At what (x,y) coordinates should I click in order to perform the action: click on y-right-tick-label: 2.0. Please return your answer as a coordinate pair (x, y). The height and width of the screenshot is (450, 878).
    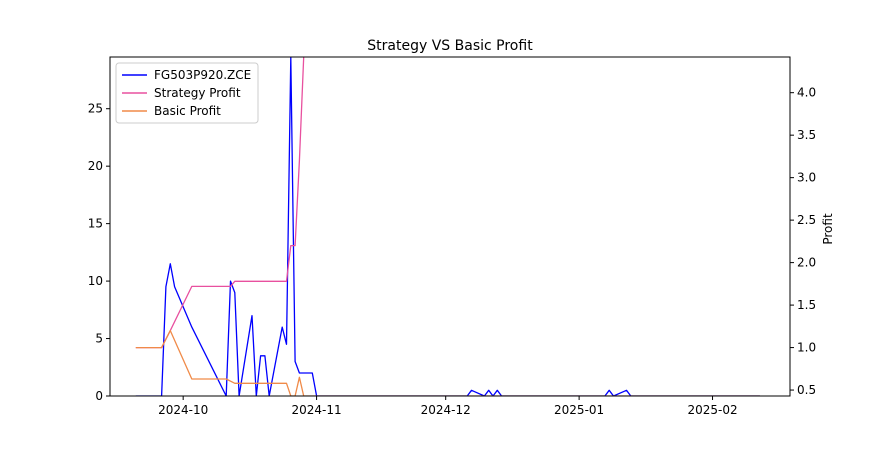
    Looking at the image, I should click on (806, 263).